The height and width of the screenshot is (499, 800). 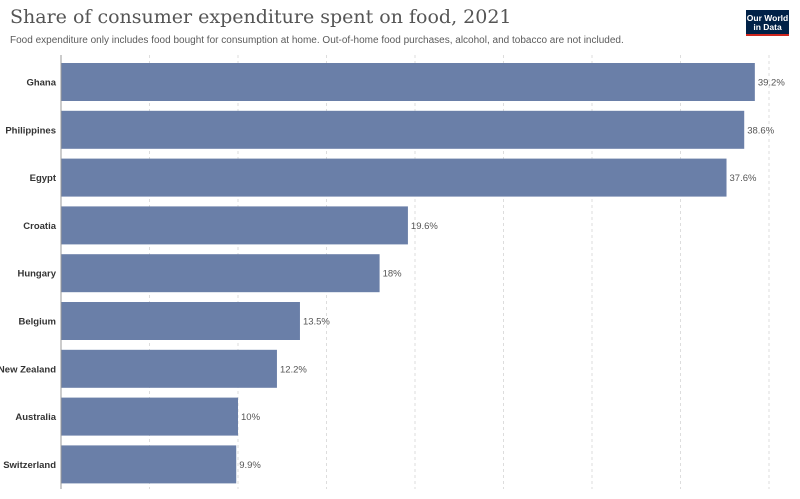 What do you see at coordinates (29, 465) in the screenshot?
I see `category-label: Switzerland` at bounding box center [29, 465].